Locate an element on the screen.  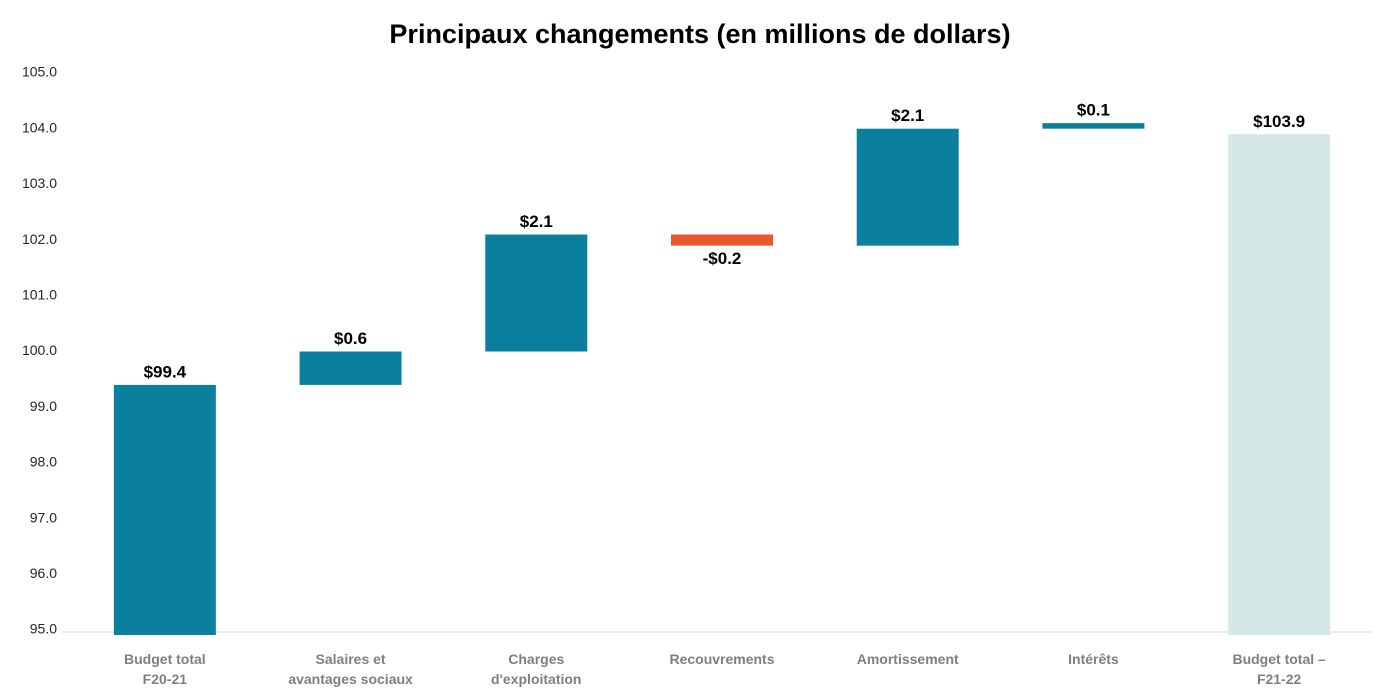
y-tick-label: 102.0 is located at coordinates (39, 239).